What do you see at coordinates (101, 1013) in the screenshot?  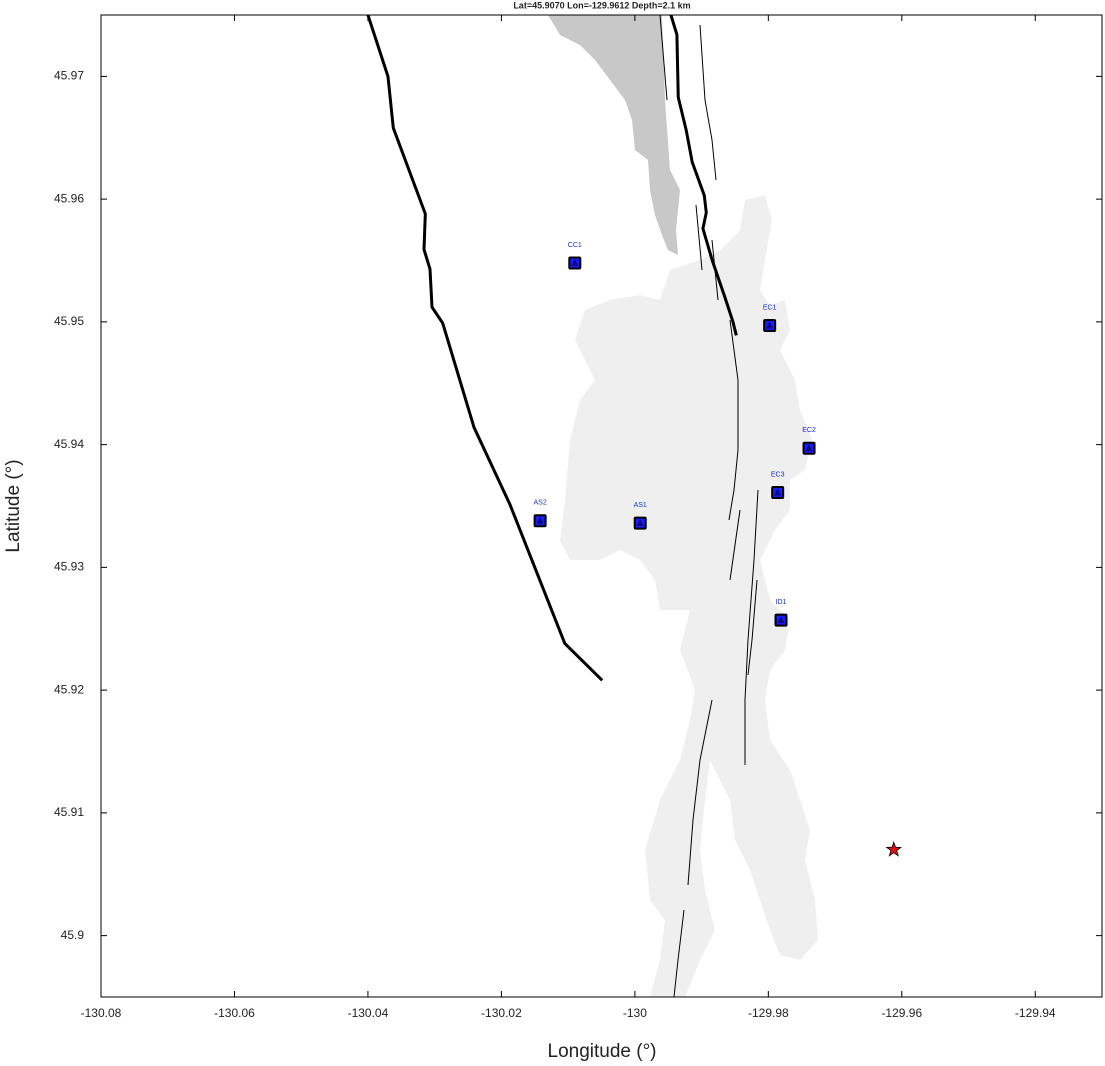 I see `x-tick-label: -130.08` at bounding box center [101, 1013].